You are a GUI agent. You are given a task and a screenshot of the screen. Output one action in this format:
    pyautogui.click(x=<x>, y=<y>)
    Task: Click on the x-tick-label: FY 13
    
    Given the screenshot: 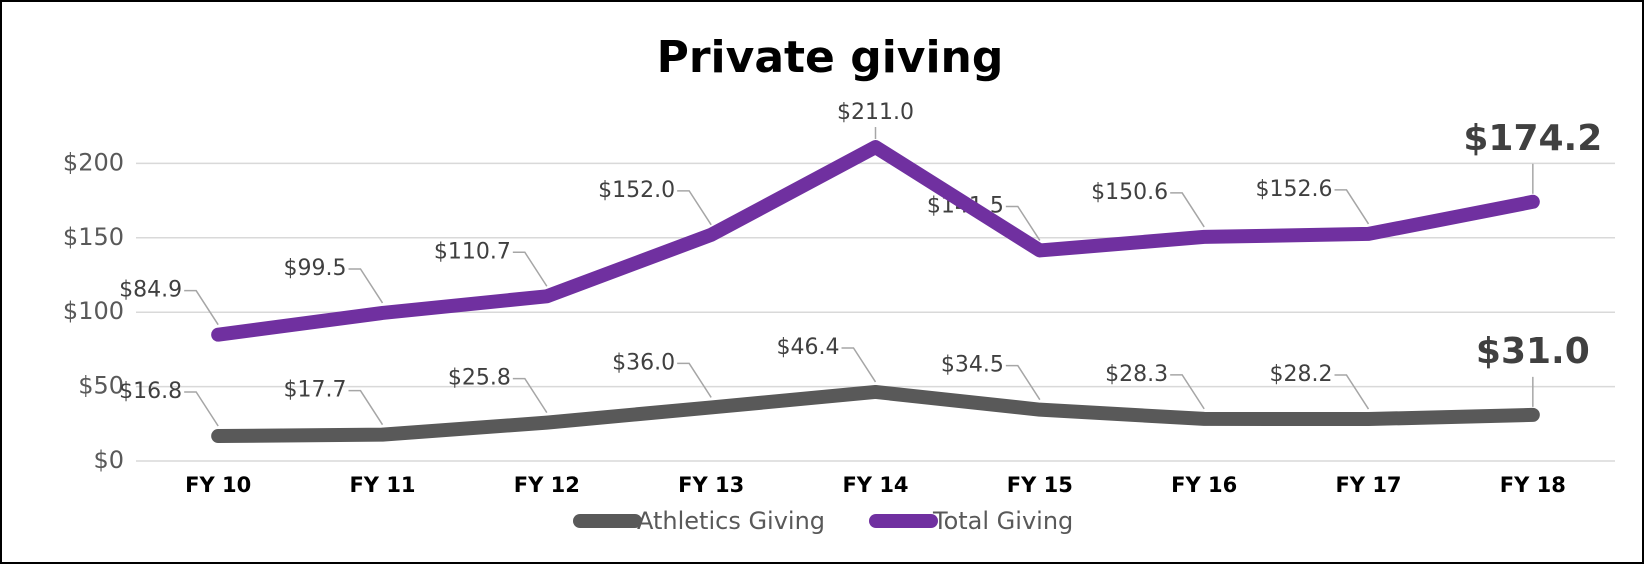 What is the action you would take?
    pyautogui.click(x=711, y=485)
    